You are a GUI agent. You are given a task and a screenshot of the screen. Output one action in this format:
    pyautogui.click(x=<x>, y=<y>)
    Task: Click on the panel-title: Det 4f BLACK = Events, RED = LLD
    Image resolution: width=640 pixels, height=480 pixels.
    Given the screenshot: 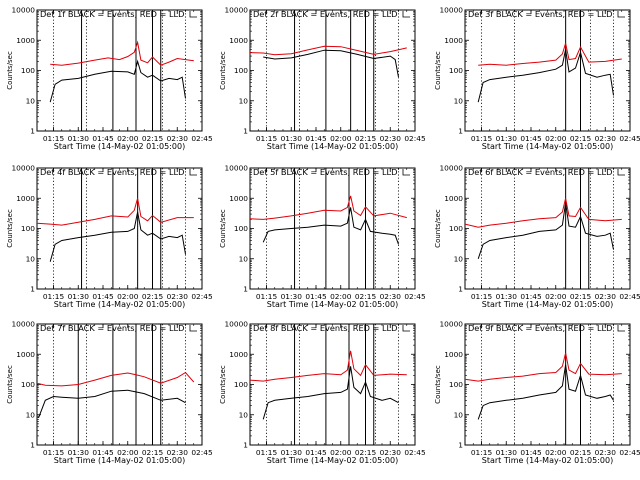 What is the action you would take?
    pyautogui.click(x=112, y=172)
    